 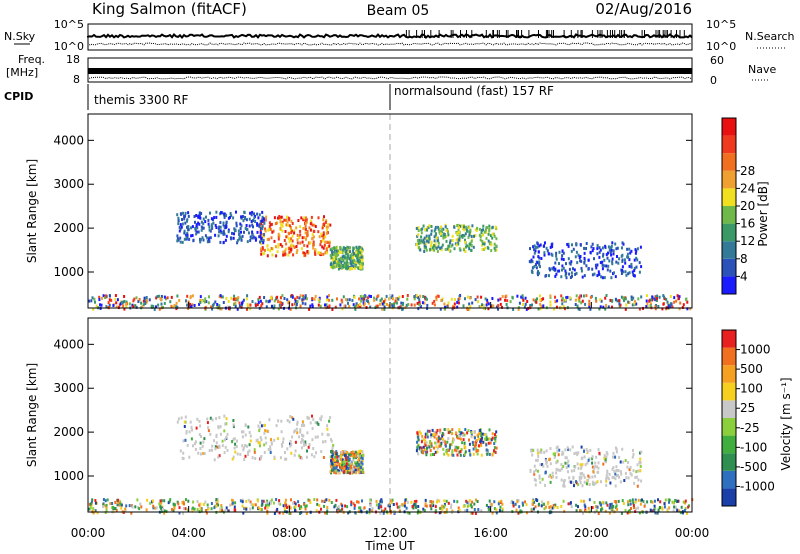 I want to click on nsearch-label: N.Search, so click(x=770, y=36).